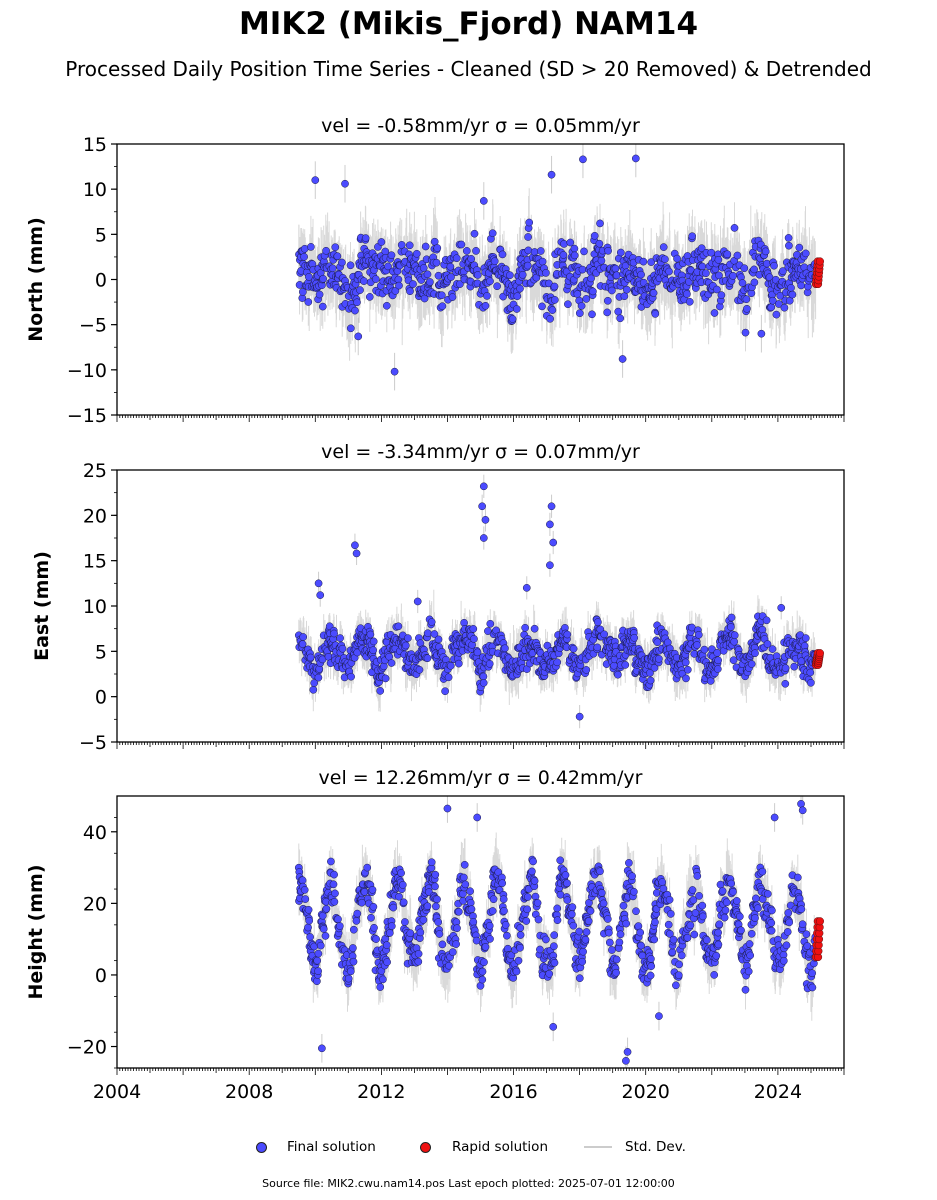 The width and height of the screenshot is (937, 1200). I want to click on y-tick-label: 5, so click(101, 652).